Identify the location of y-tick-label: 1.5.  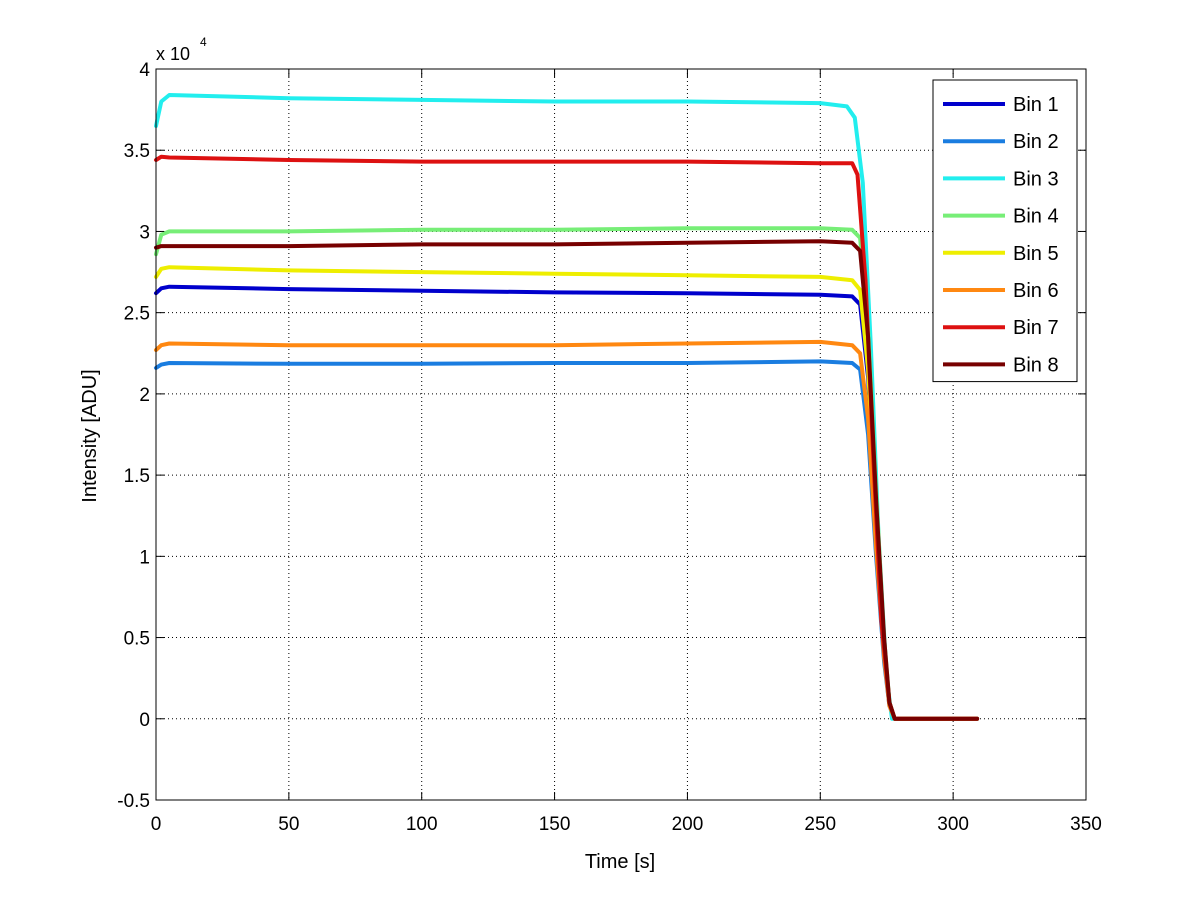
(137, 476).